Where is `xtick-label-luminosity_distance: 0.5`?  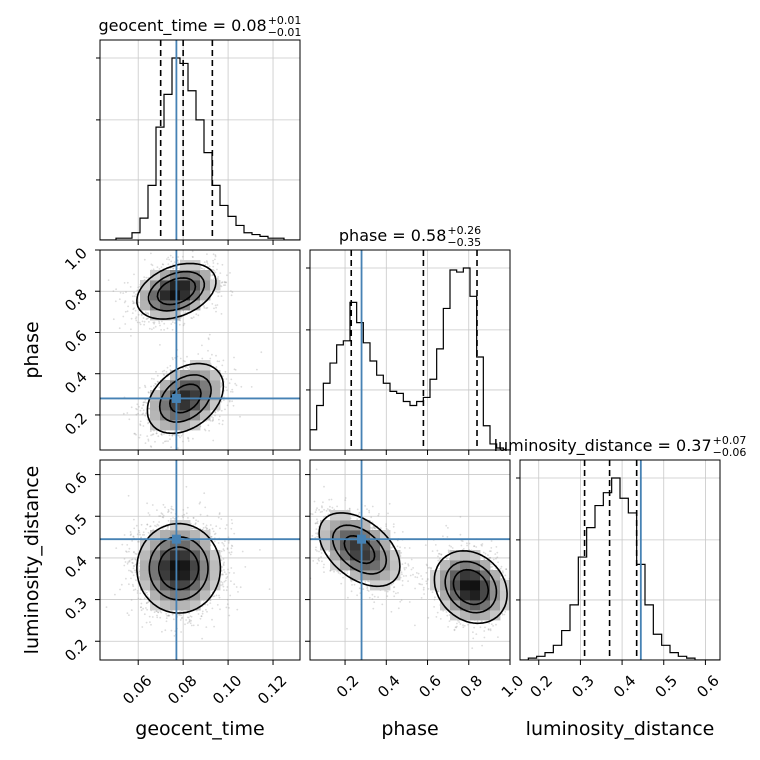 xtick-label-luminosity_distance: 0.5 is located at coordinates (667, 687).